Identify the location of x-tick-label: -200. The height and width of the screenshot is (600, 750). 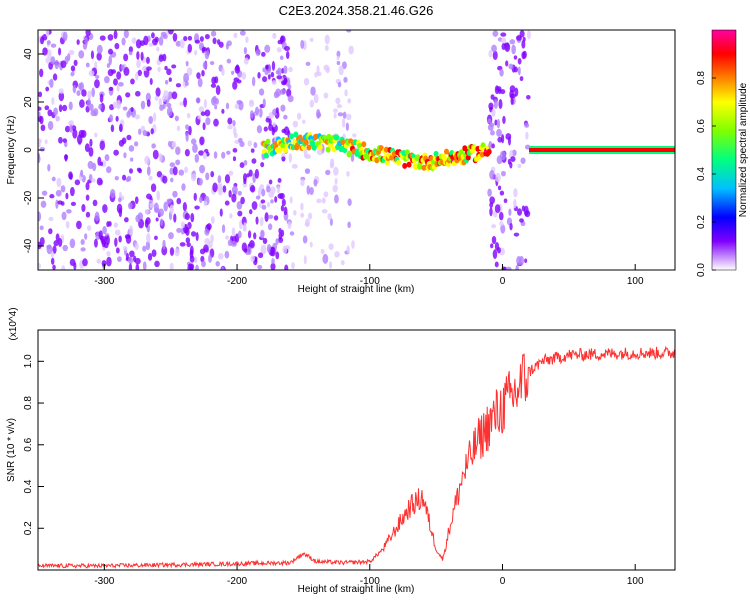
(237, 281).